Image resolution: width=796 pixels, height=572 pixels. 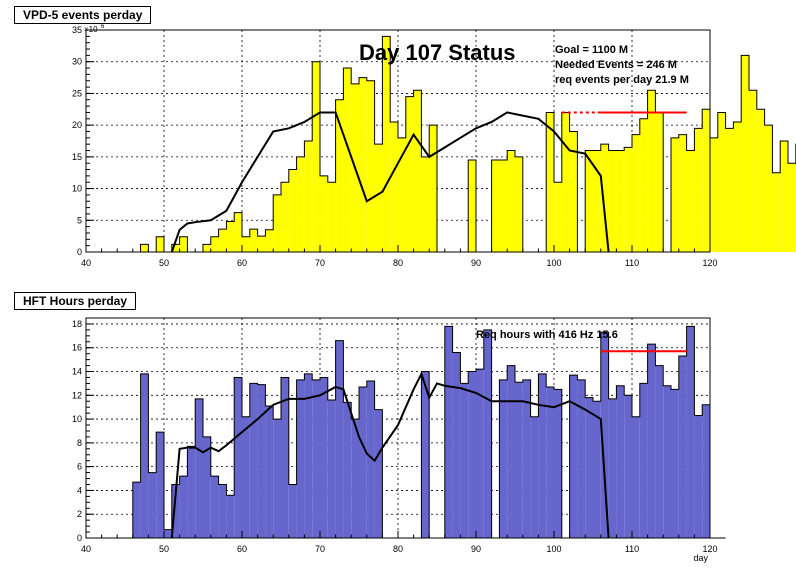 What do you see at coordinates (103, 27) in the screenshot?
I see `y-exponent-power: 6` at bounding box center [103, 27].